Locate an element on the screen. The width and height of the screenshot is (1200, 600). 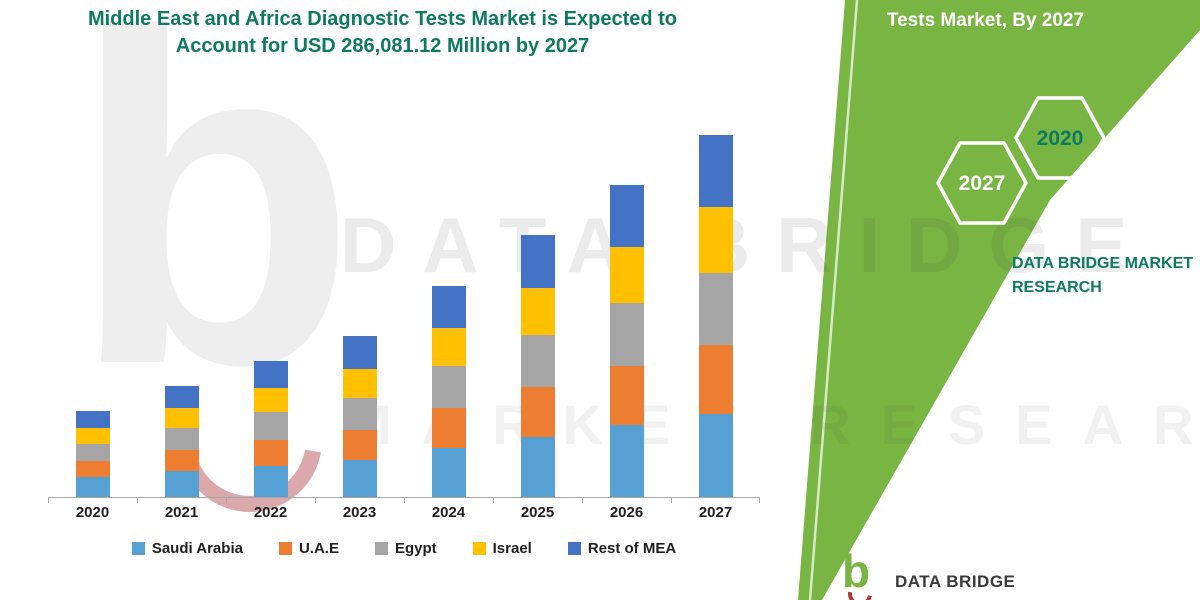
legend-label: Rest of MEA is located at coordinates (632, 548).